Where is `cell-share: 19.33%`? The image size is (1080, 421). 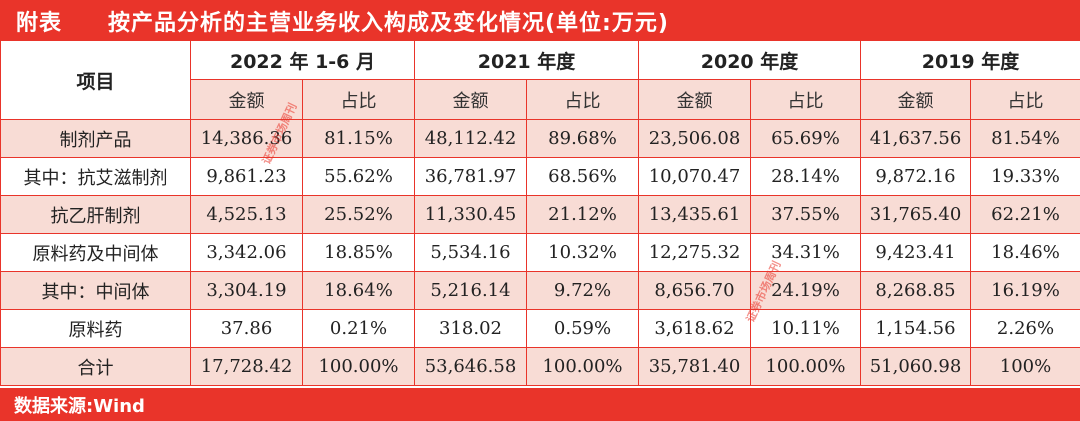
cell-share: 19.33% is located at coordinates (1025, 176).